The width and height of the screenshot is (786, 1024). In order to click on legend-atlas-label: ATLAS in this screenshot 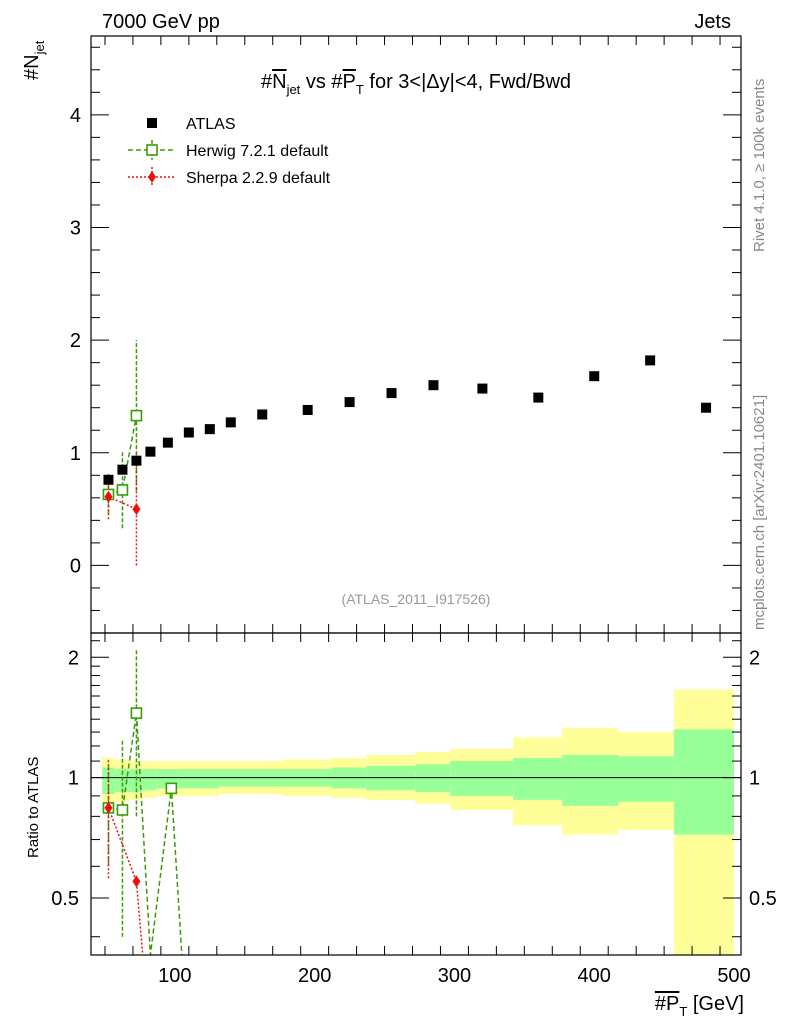, I will do `click(211, 124)`.